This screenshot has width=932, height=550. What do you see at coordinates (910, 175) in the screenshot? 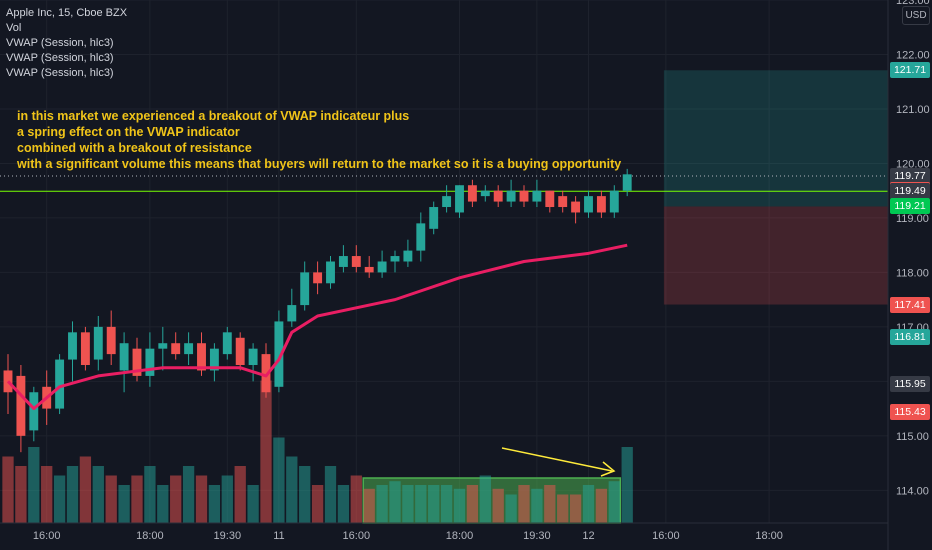
I see `price-tag: 119.77` at bounding box center [910, 175].